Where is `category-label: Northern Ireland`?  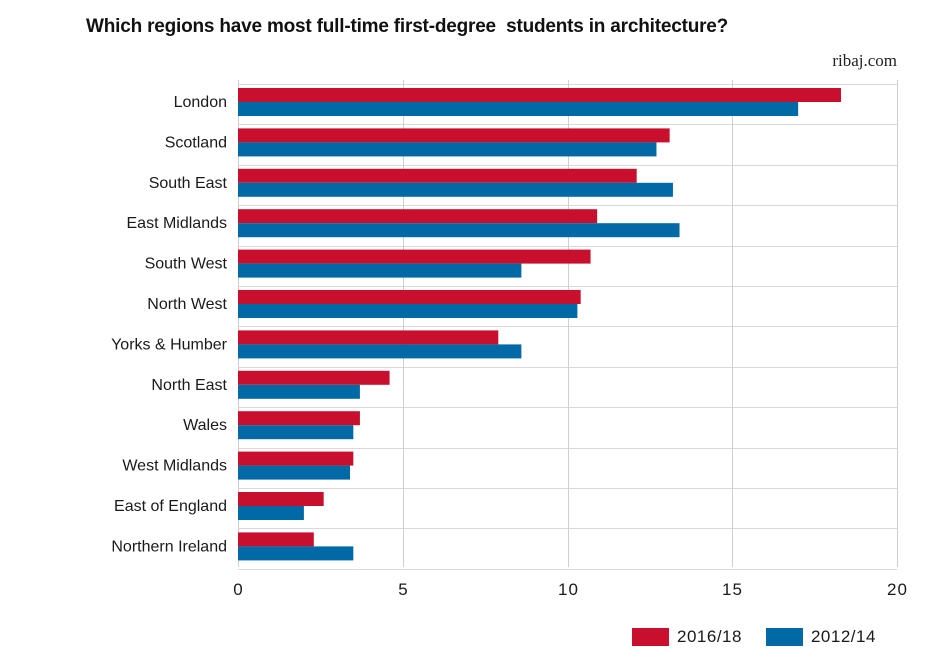 category-label: Northern Ireland is located at coordinates (169, 546).